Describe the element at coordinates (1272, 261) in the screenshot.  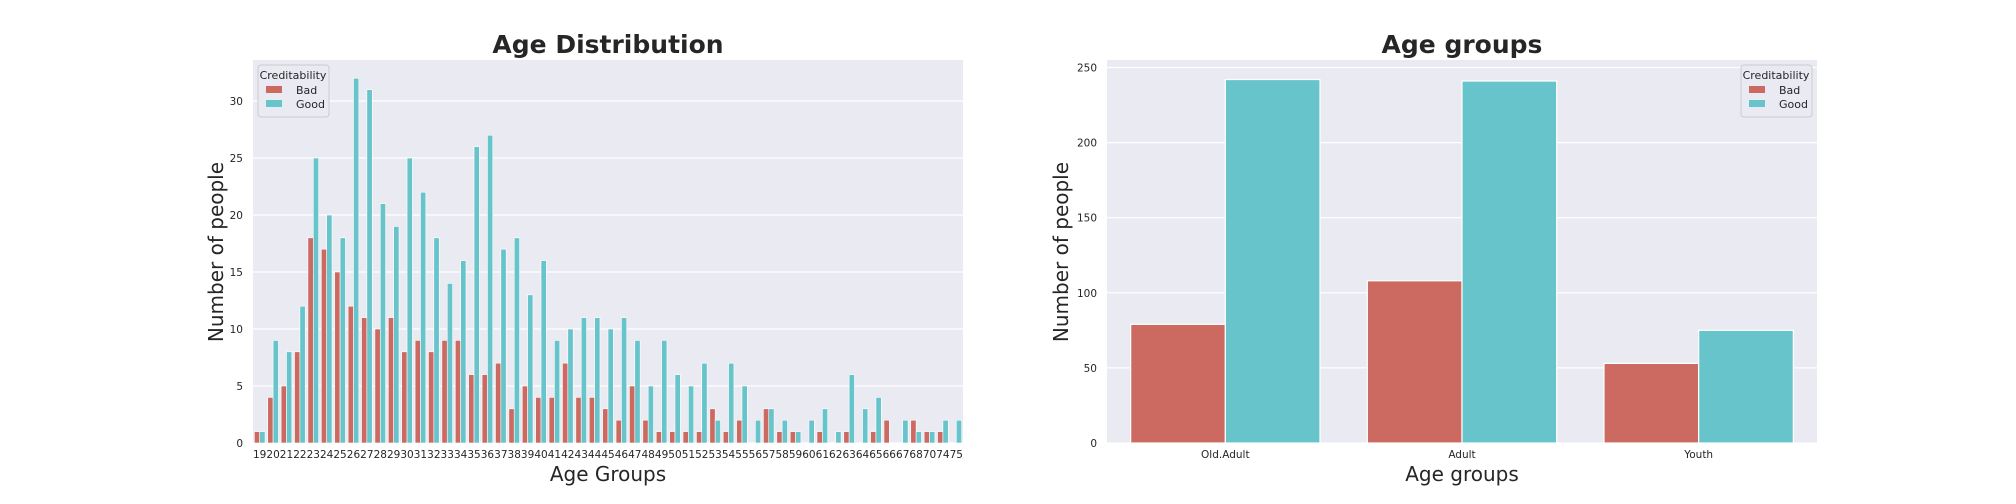
I see `bar-good-old-adult` at that location.